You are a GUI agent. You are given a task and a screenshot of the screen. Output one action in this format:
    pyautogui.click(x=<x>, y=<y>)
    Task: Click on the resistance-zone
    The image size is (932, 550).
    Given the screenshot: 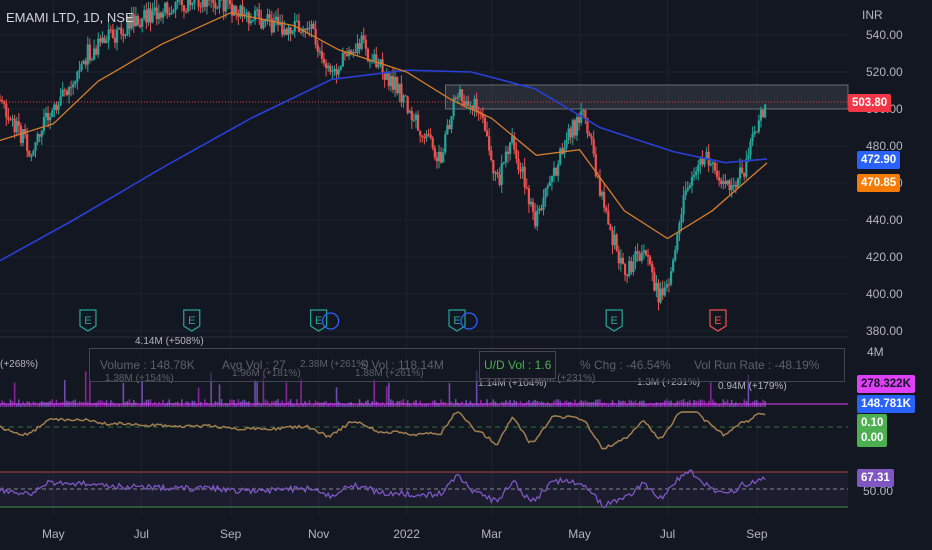 What is the action you would take?
    pyautogui.click(x=646, y=97)
    